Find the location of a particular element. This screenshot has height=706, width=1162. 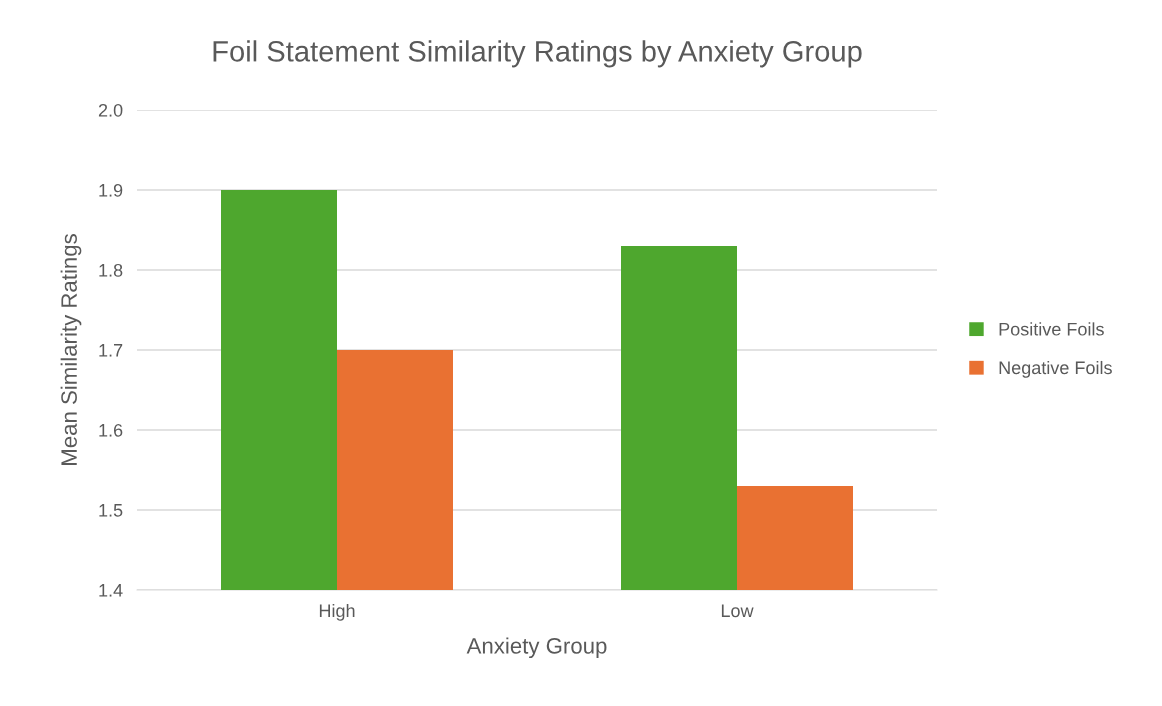

y-axis-title: Mean Similarity Ratings is located at coordinates (71, 349).